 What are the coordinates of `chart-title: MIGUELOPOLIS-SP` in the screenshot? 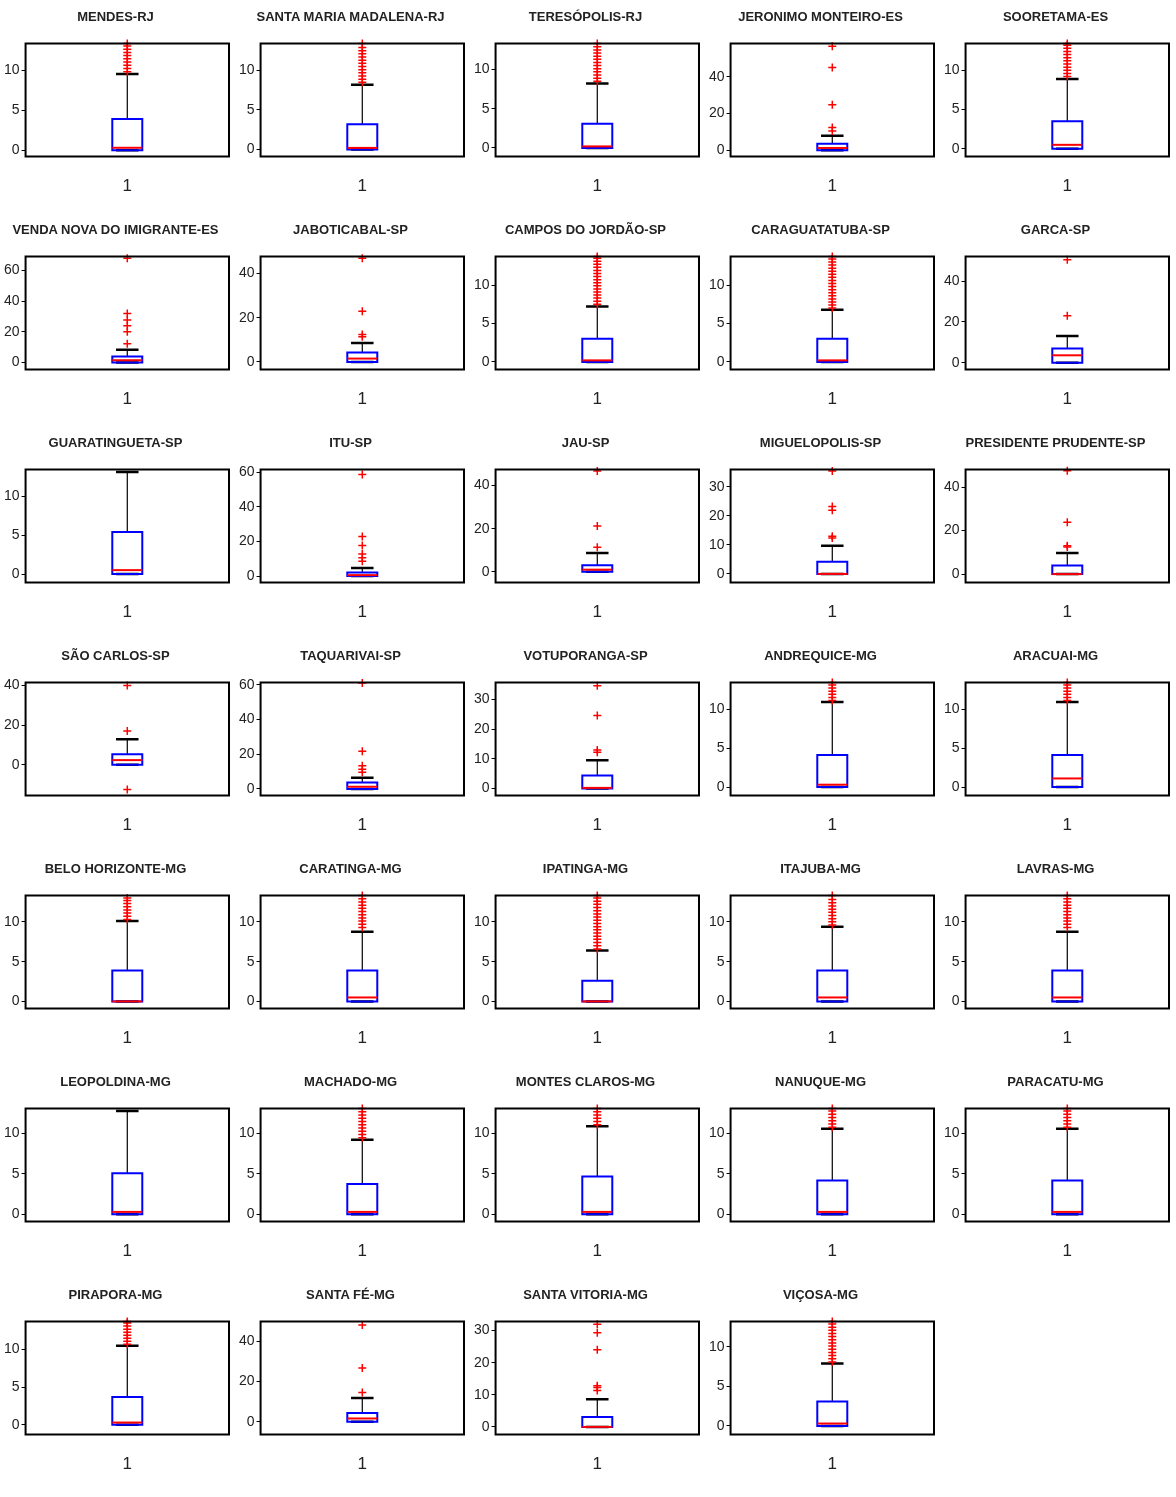 It's located at (820, 443).